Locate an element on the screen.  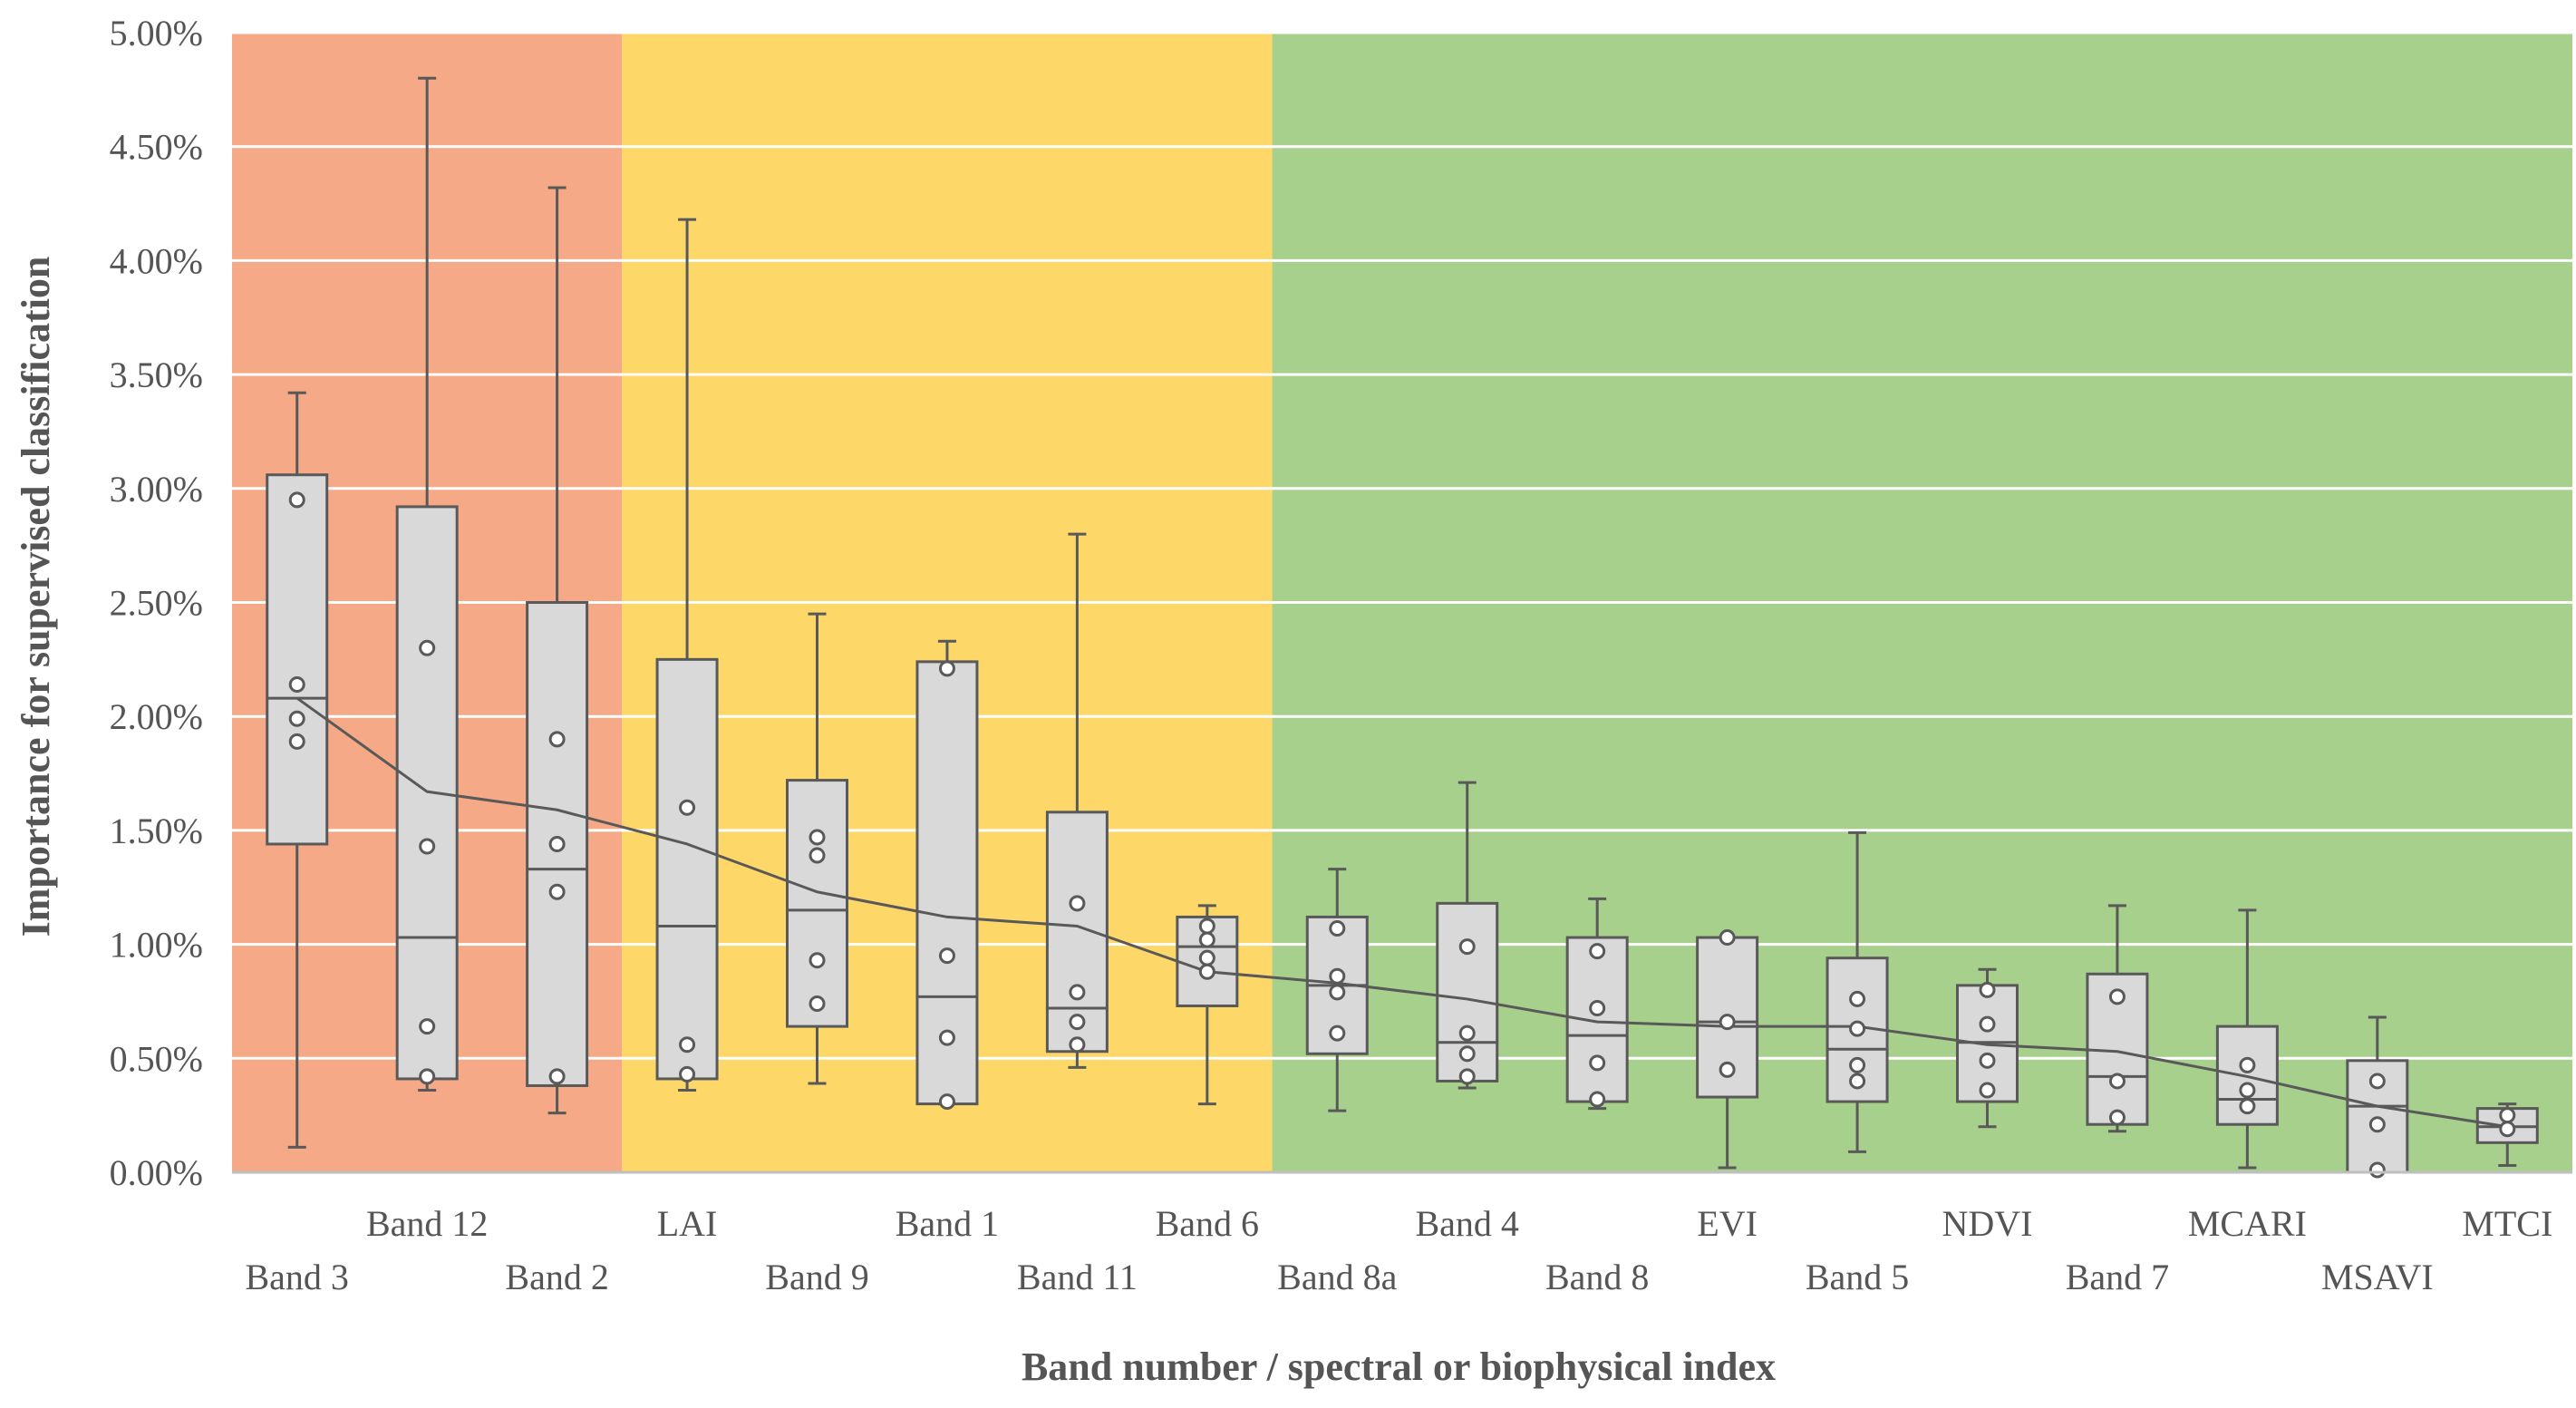
y-tick-label: 4.50% is located at coordinates (156, 148).